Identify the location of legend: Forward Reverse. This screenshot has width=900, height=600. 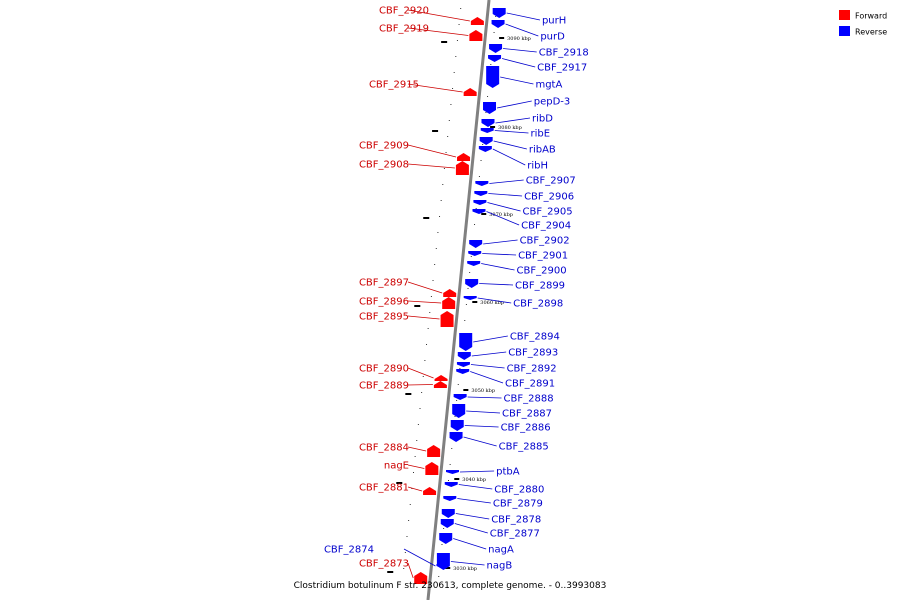
(863, 23).